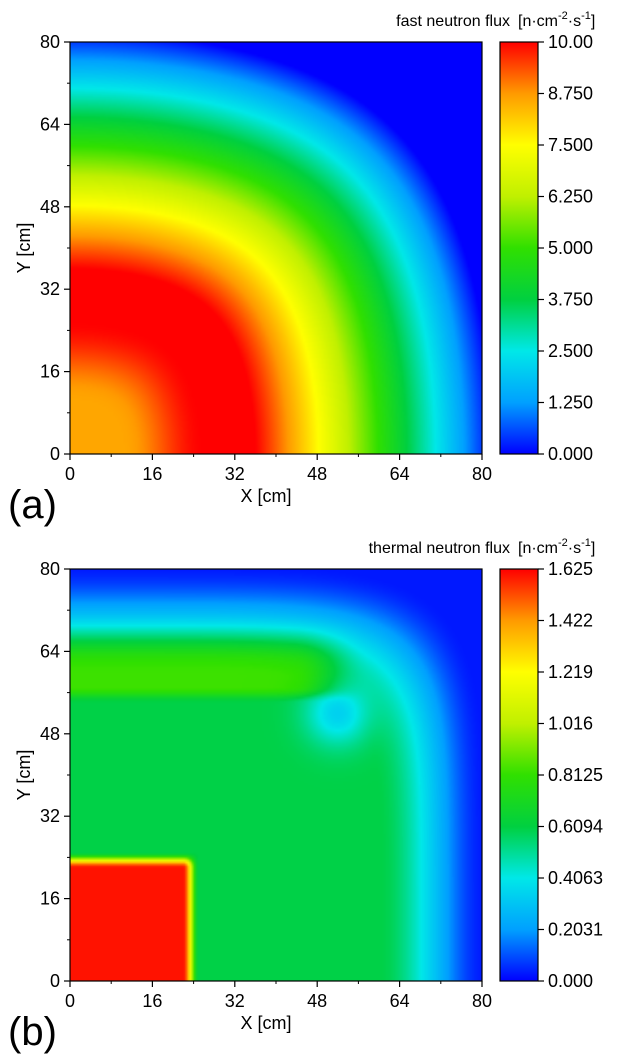  What do you see at coordinates (439, 548) in the screenshot?
I see `colorbar-title: thermal neutron flux` at bounding box center [439, 548].